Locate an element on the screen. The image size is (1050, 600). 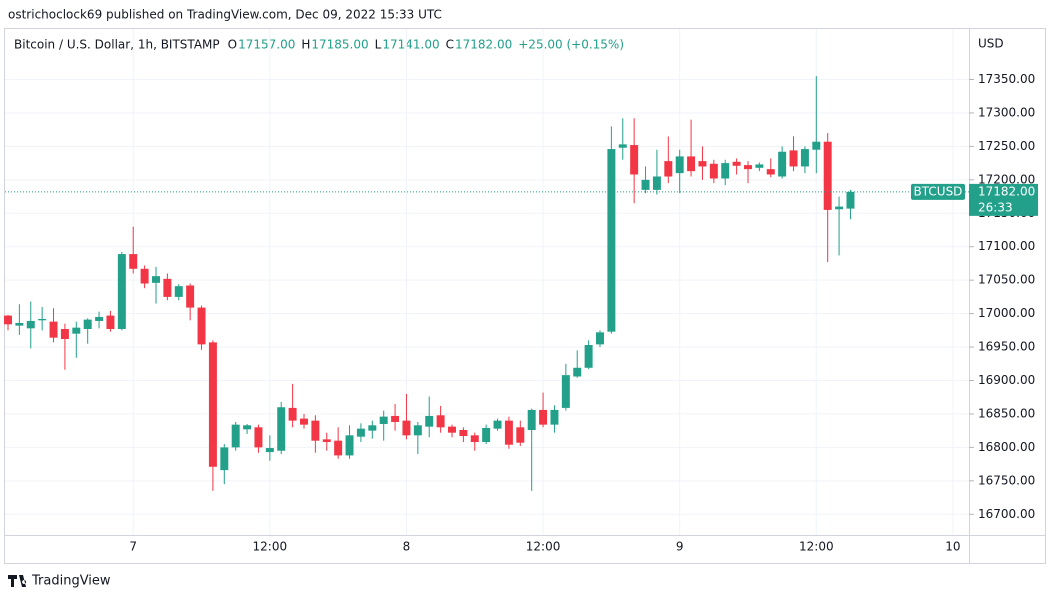
x-tick-label: 9 is located at coordinates (680, 547).